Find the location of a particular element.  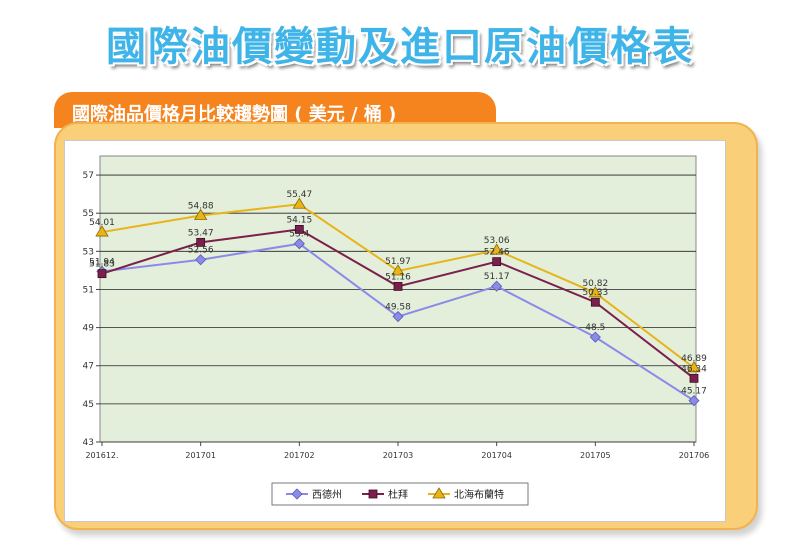

data-label: 51.17 is located at coordinates (497, 277).